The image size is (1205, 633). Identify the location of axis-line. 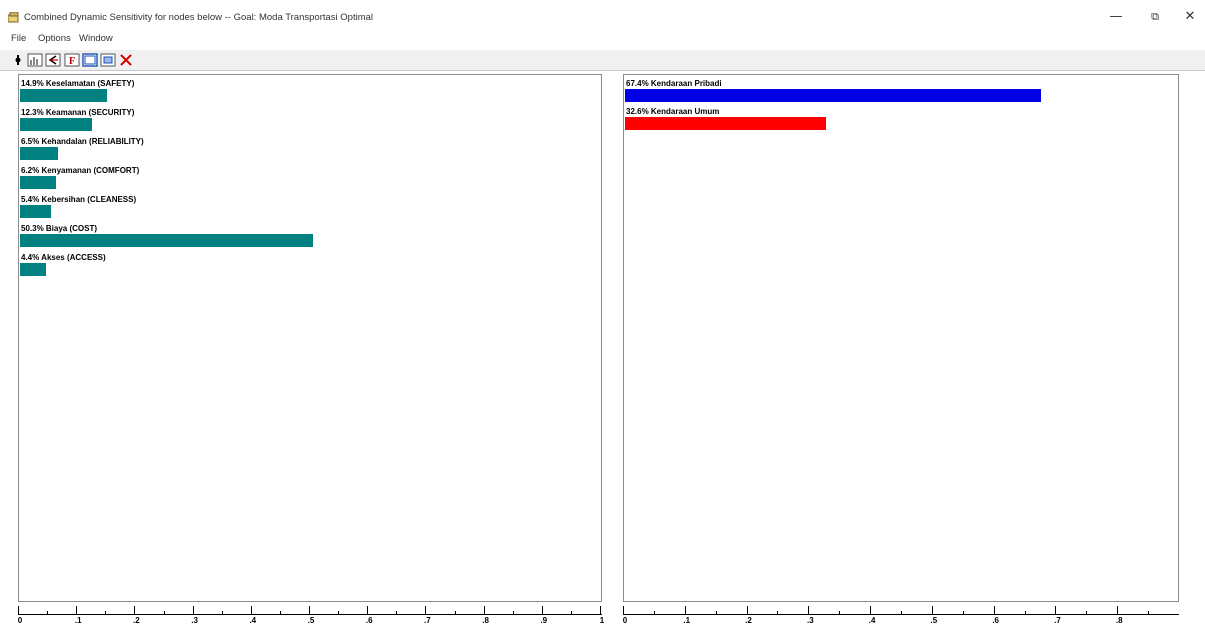
(310, 614).